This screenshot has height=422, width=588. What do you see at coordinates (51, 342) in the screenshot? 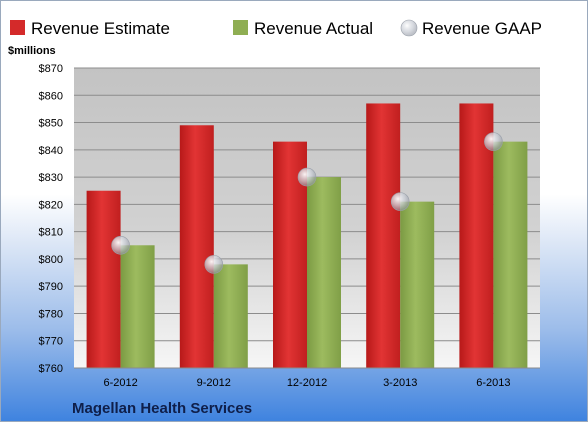
I see `y-tick-label: $770` at bounding box center [51, 342].